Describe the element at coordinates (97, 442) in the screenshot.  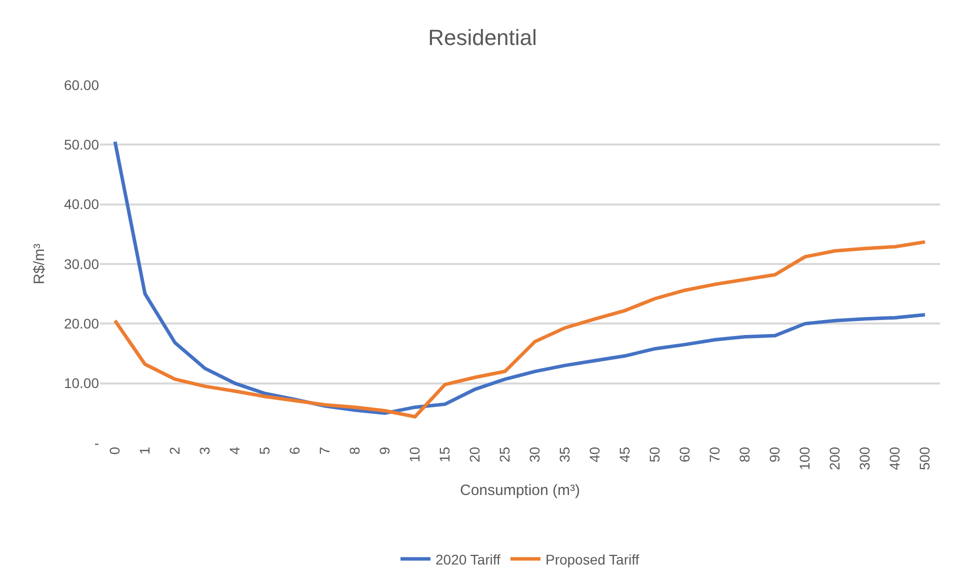
I see `y-tick-label: -` at that location.